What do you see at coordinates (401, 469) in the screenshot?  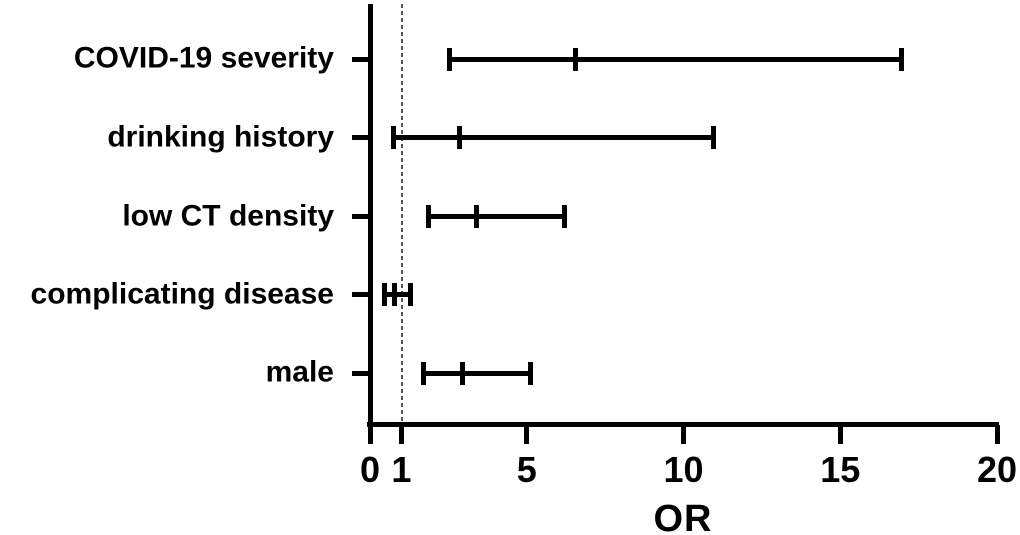 I see `x-axis-tick-label: 1` at bounding box center [401, 469].